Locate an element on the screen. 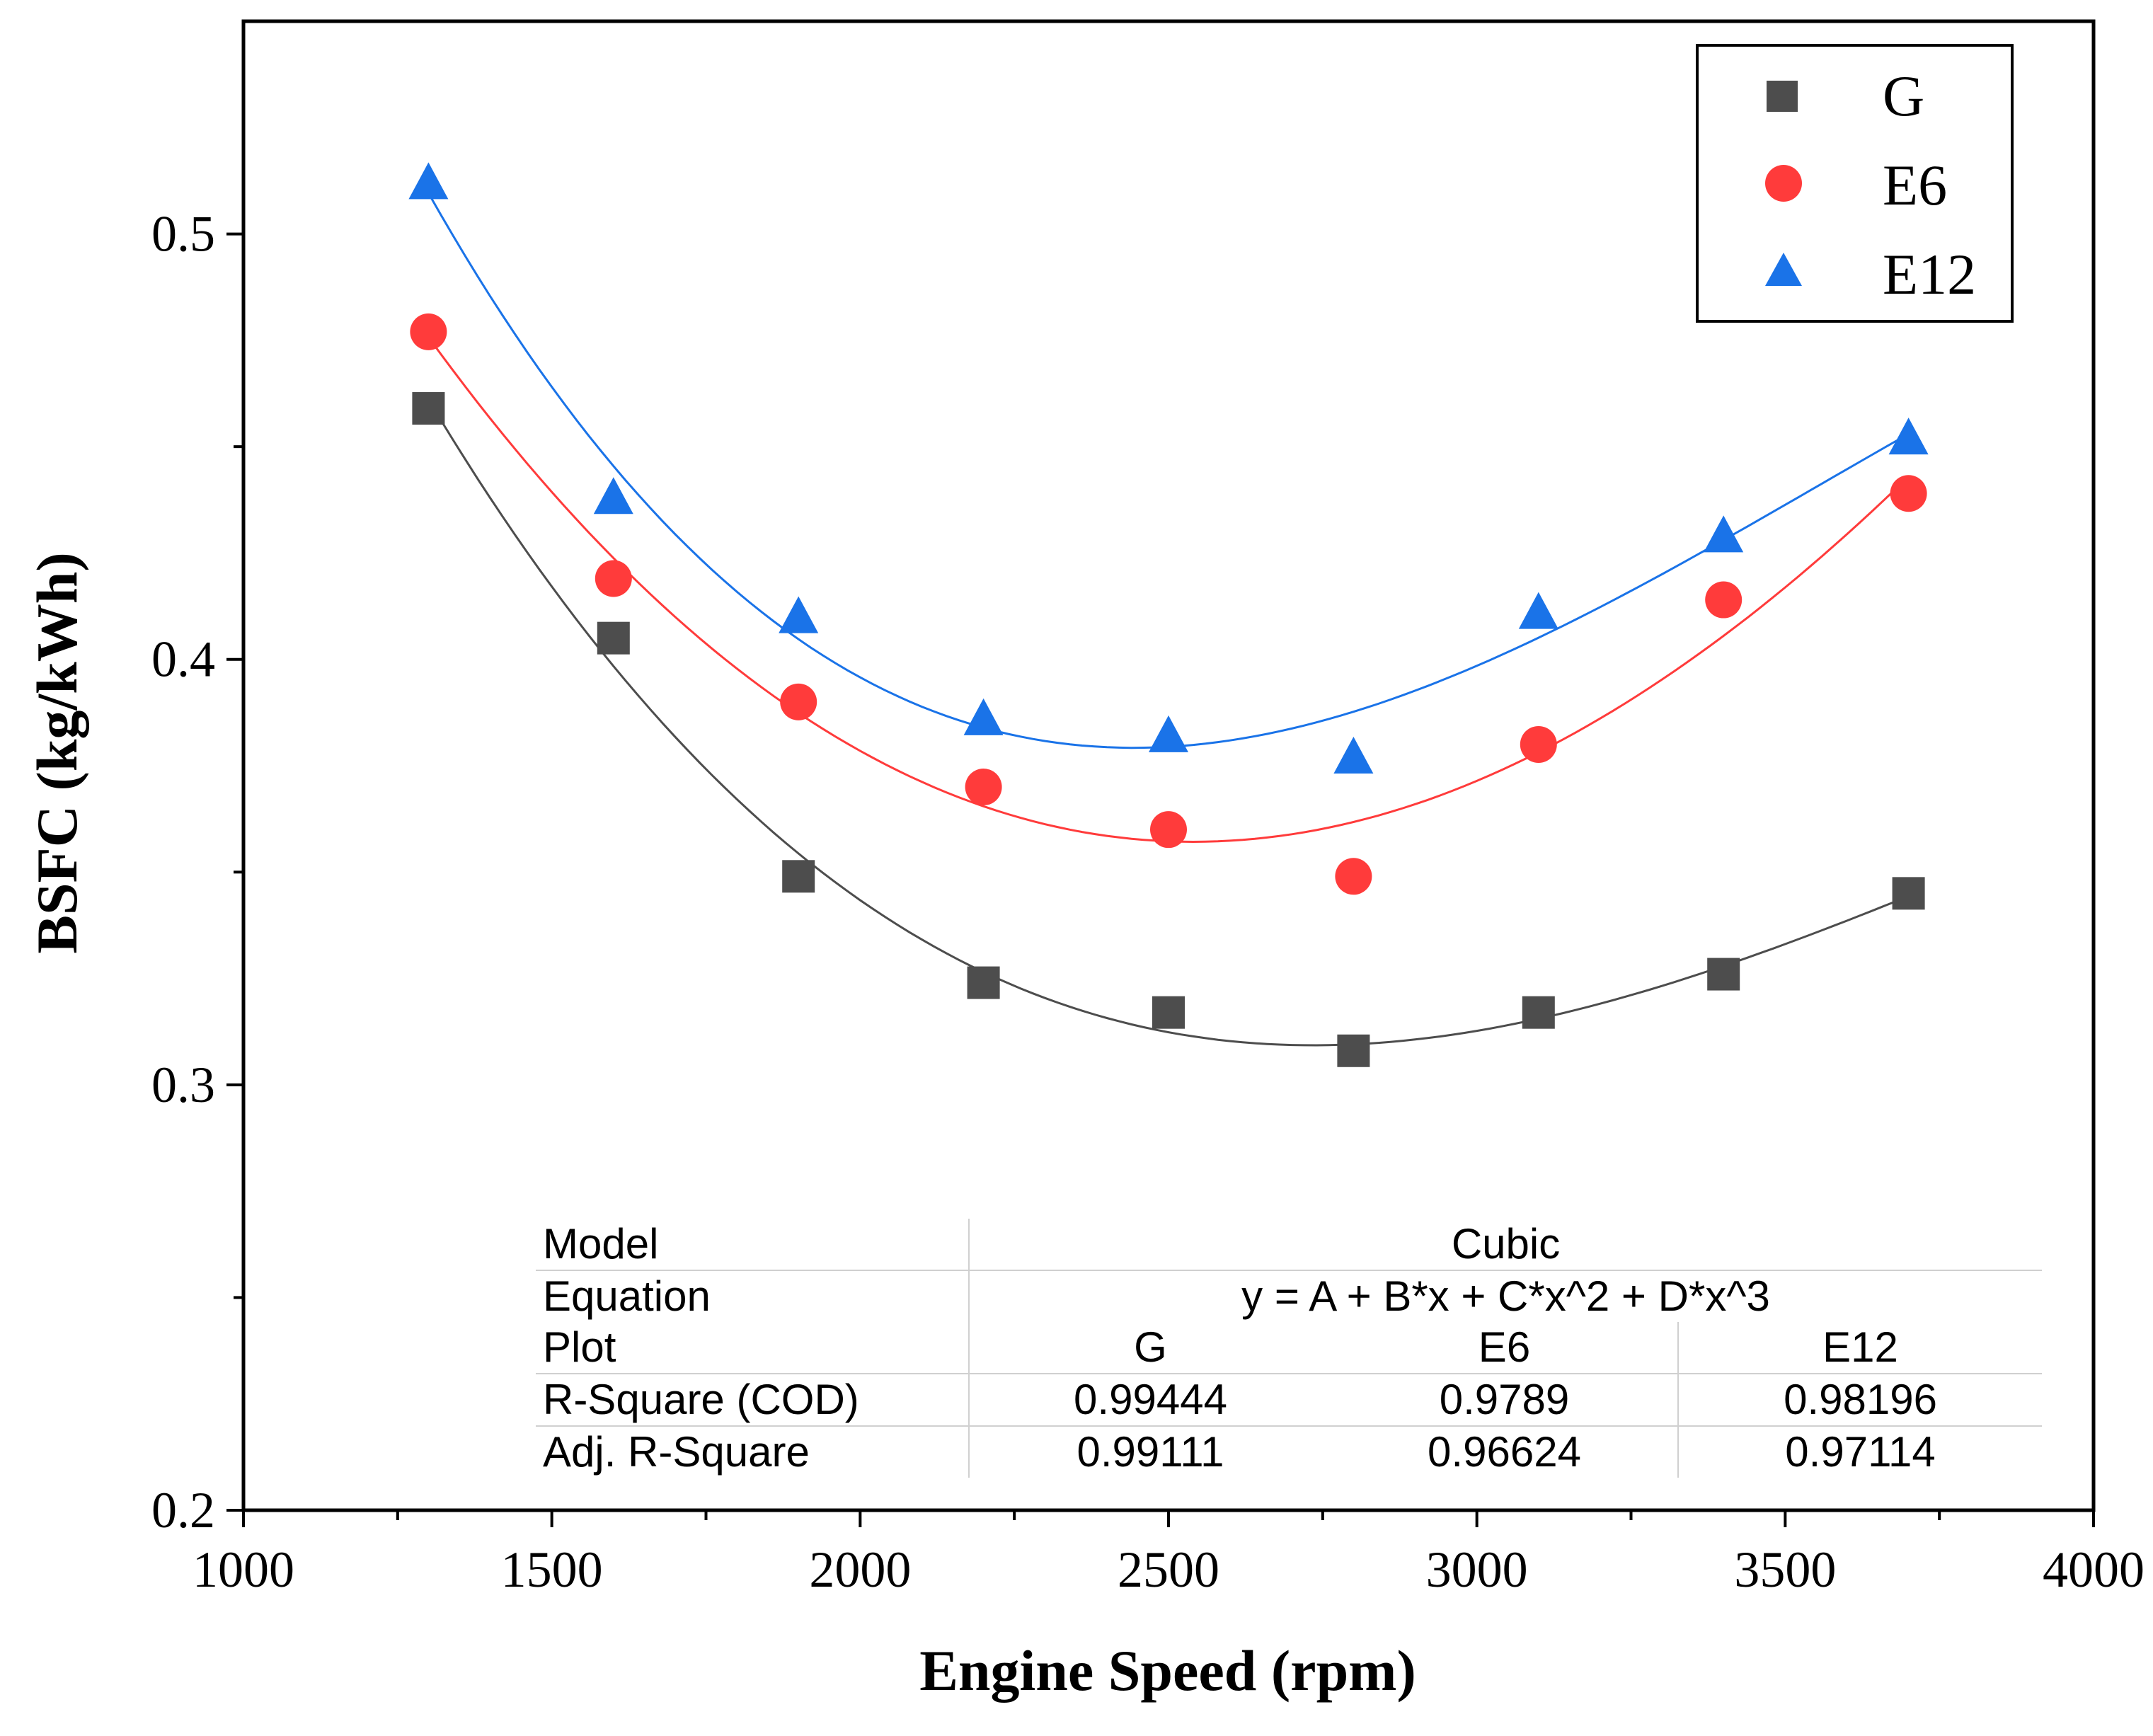 This screenshot has width=2153, height=1736. fit-row-adj-r-square: Adj. R-Square 0.99111 0.96624 0.97114 is located at coordinates (1290, 1452).